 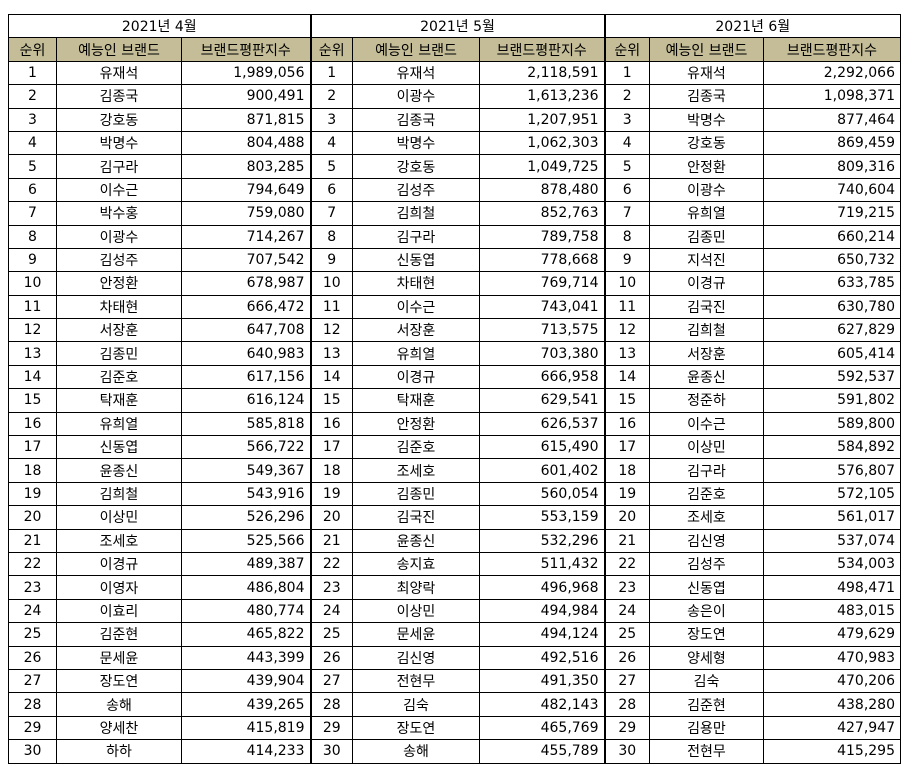 I want to click on cell-score: 483,015, so click(x=832, y=611).